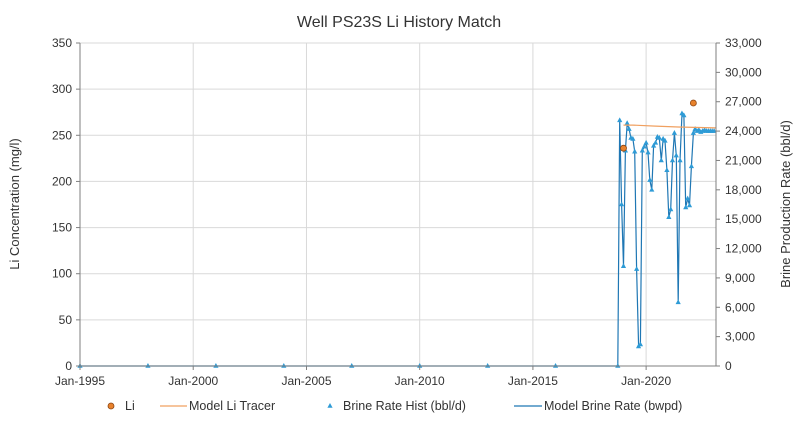 Image resolution: width=798 pixels, height=436 pixels. What do you see at coordinates (728, 366) in the screenshot?
I see `y2-tick-label: 0` at bounding box center [728, 366].